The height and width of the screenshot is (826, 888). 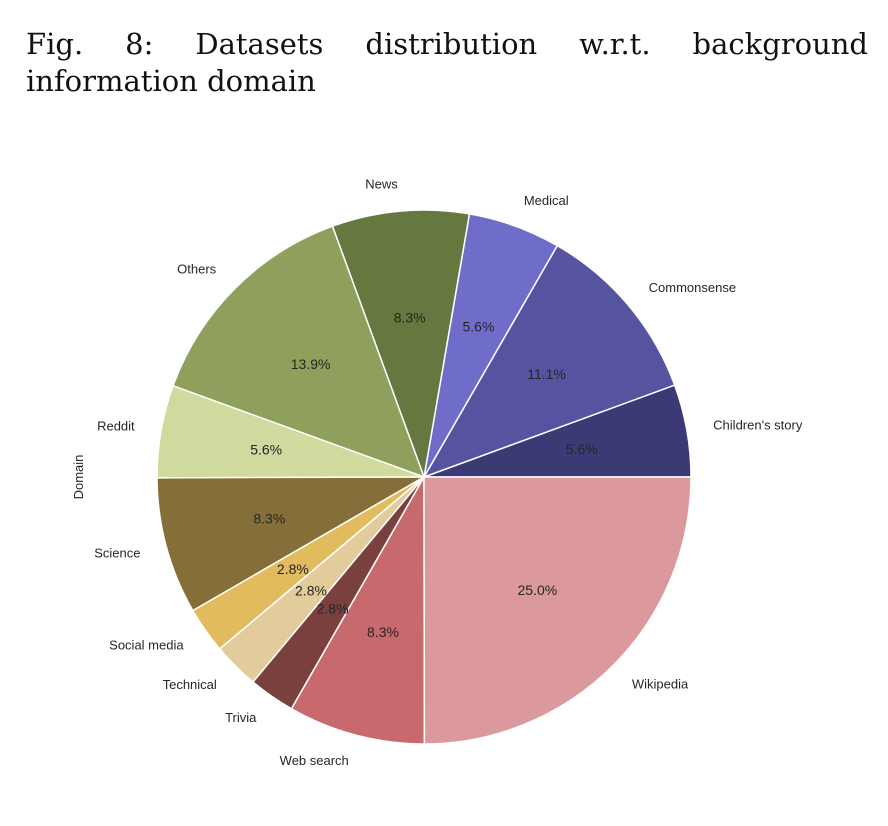 I want to click on percent-label: 13.9%, so click(x=311, y=364).